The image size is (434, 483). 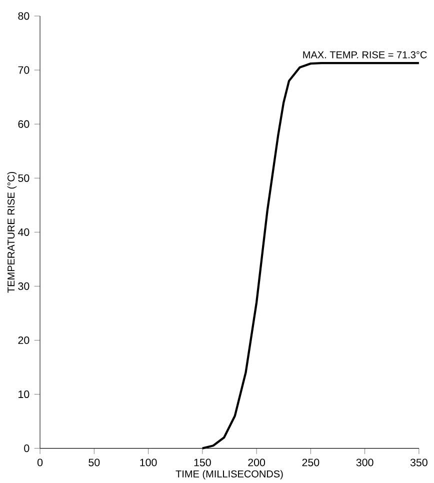 What do you see at coordinates (24, 16) in the screenshot?
I see `y-tick-label: 80` at bounding box center [24, 16].